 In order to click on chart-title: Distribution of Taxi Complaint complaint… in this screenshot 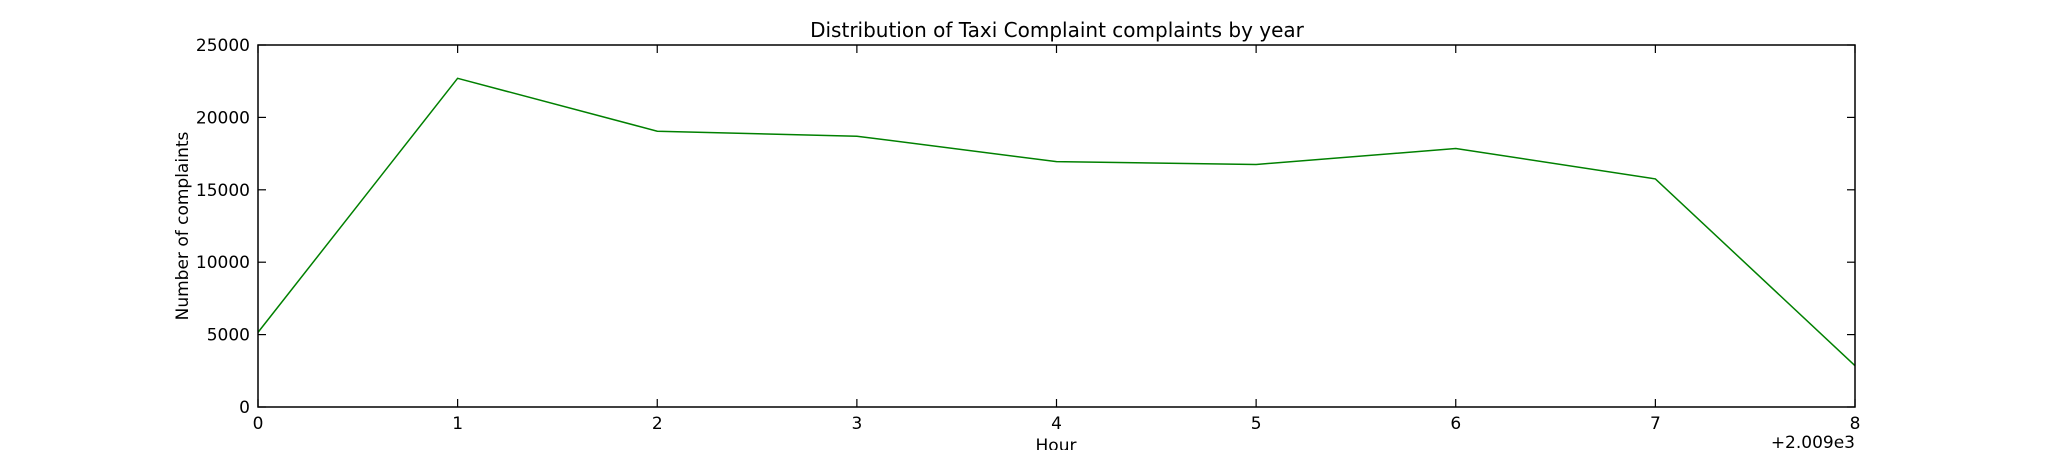, I will do `click(1057, 30)`.